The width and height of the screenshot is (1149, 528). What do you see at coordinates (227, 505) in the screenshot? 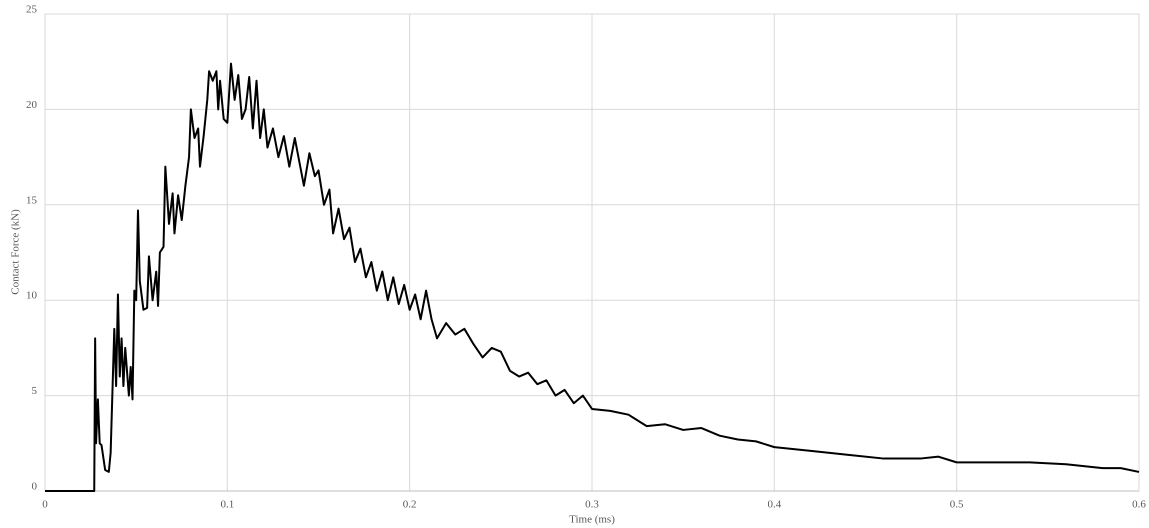
I see `x-tick-label: 0.1` at bounding box center [227, 505].